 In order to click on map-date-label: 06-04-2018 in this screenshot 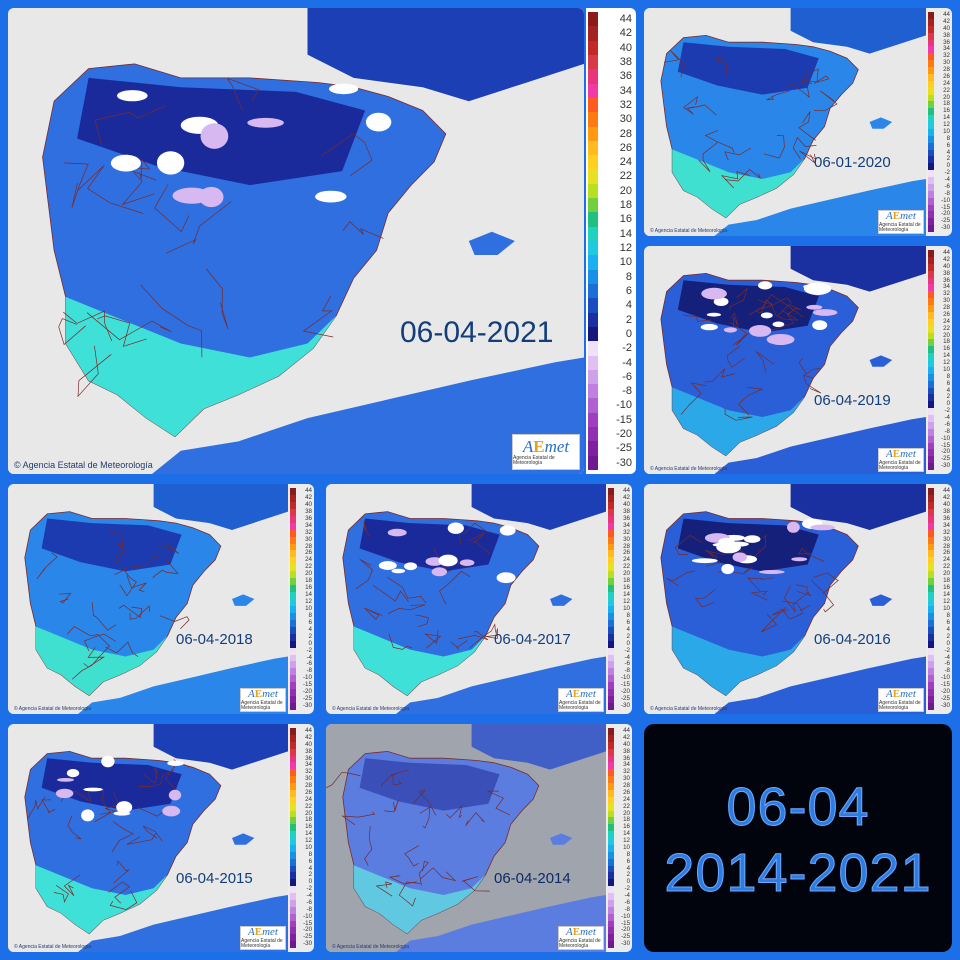, I will do `click(214, 640)`.